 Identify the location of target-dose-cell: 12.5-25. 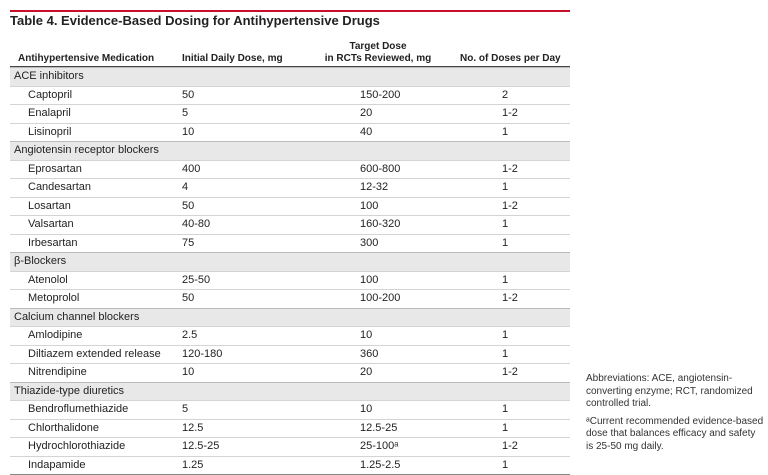
(379, 427).